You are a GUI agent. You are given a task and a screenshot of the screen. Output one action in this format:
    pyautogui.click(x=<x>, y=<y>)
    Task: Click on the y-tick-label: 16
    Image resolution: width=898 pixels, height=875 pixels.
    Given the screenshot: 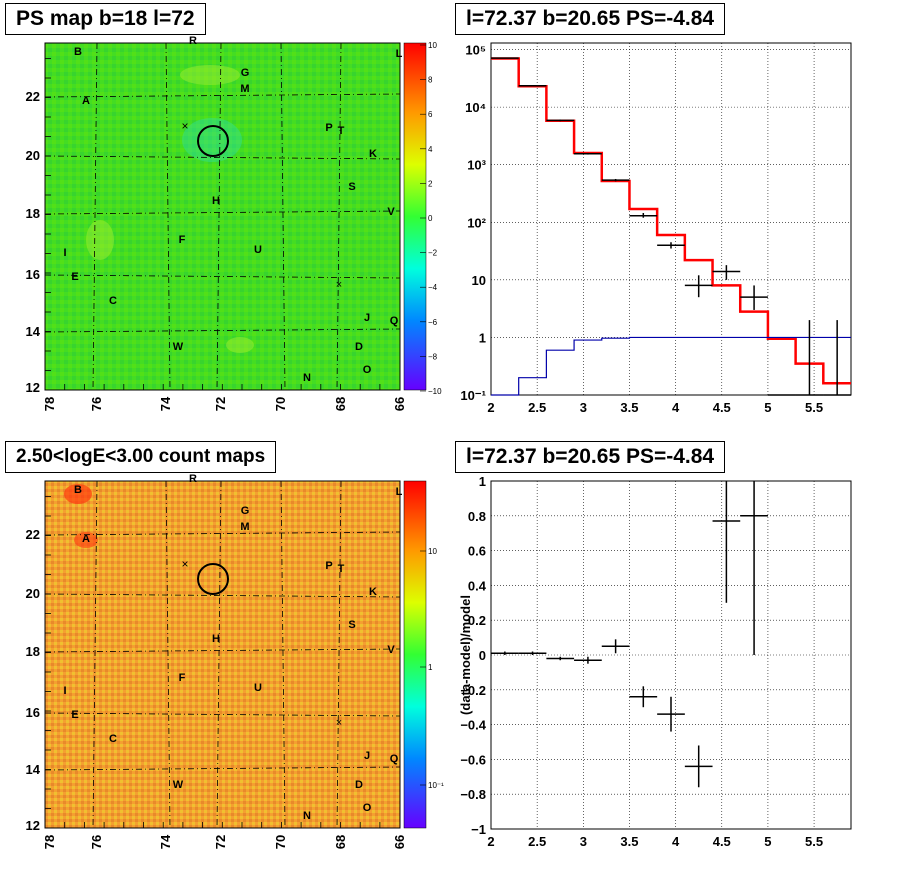 What is the action you would take?
    pyautogui.click(x=33, y=712)
    